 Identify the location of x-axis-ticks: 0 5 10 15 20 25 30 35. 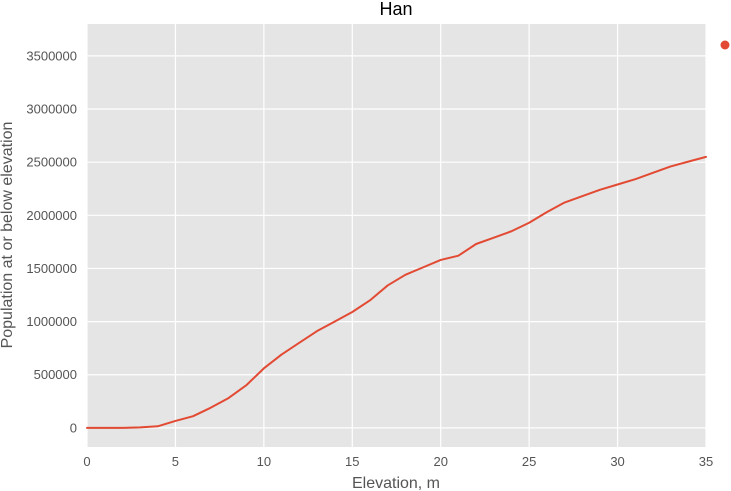
(398, 461).